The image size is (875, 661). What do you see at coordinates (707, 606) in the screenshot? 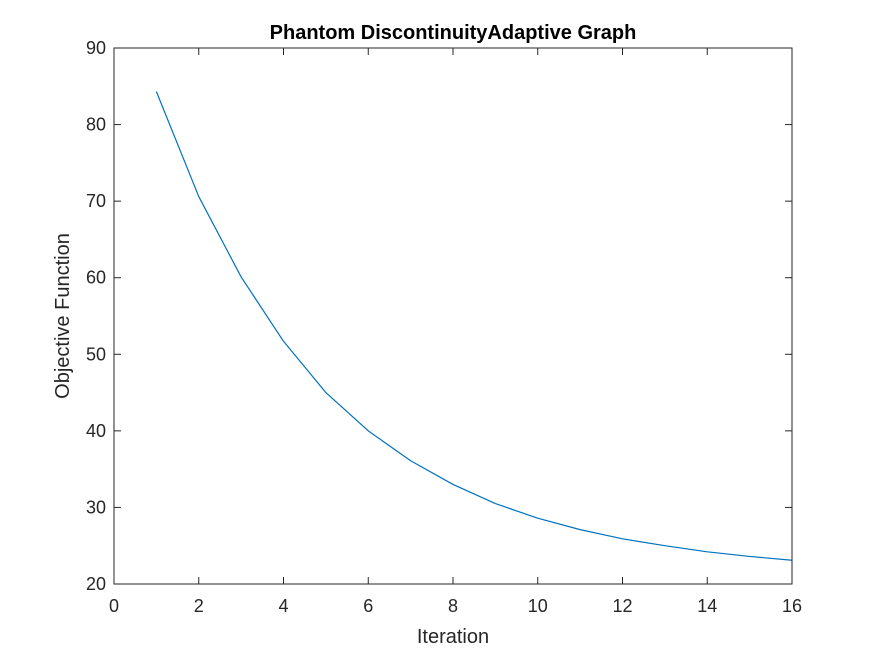
I see `x-tick-label: 14` at bounding box center [707, 606].